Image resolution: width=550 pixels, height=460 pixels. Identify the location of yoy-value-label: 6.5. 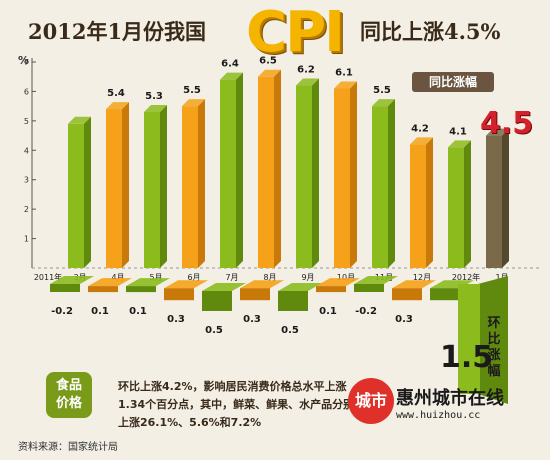
(268, 61).